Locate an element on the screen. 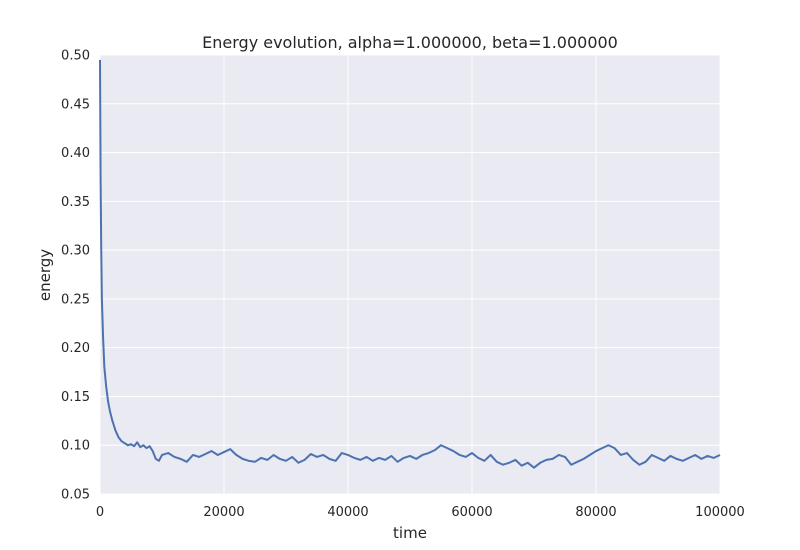  x-tick-label: 80000 is located at coordinates (595, 512).